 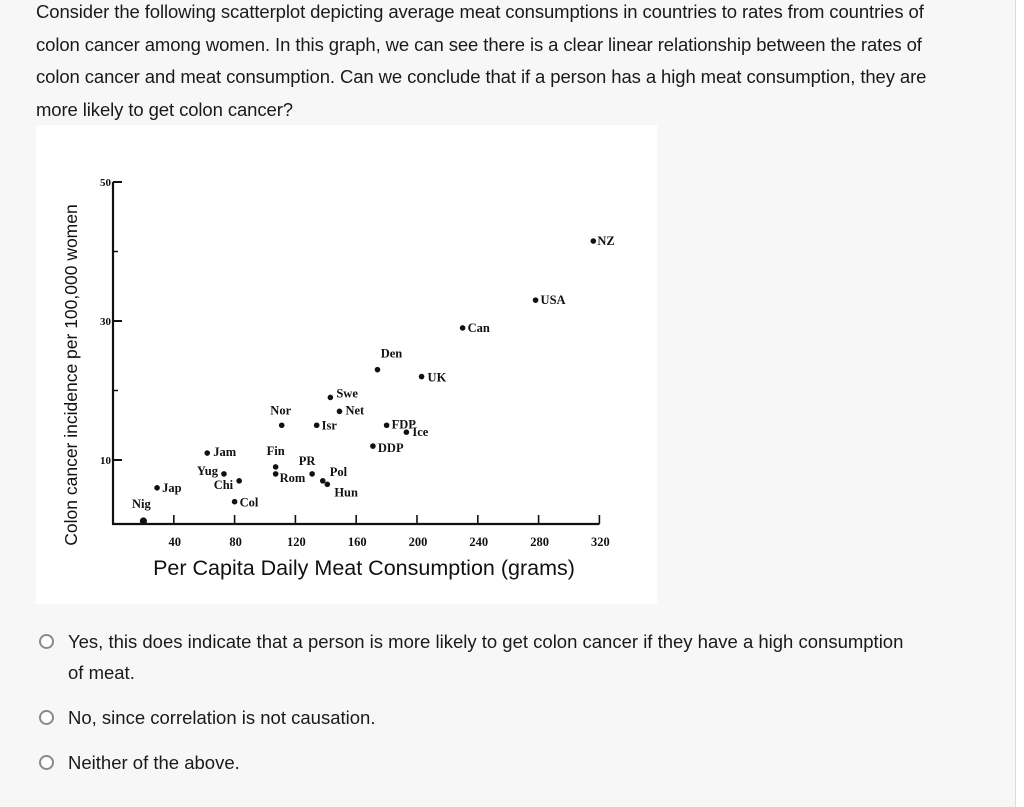 I want to click on y-axis-label: Colon cancer incidence per 100,000 women, so click(x=71, y=374).